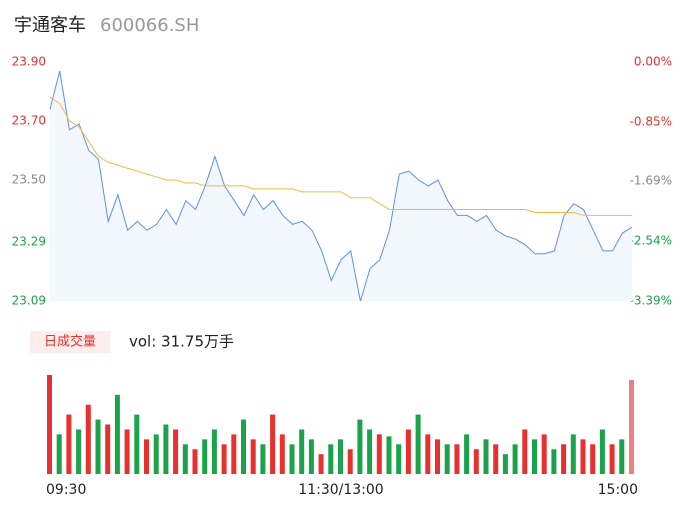 Image resolution: width=686 pixels, height=524 pixels. Describe the element at coordinates (651, 121) in the screenshot. I see `y2-tick-label: -0.85%` at that location.